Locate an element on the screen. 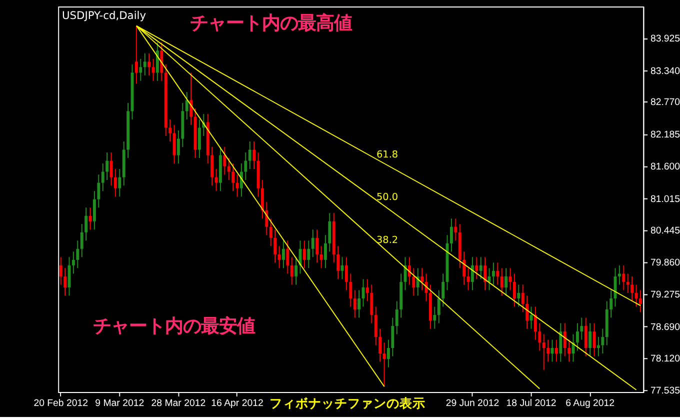 This screenshot has height=420, width=680. x-tick-label: 28 Mar 2012 is located at coordinates (178, 404).